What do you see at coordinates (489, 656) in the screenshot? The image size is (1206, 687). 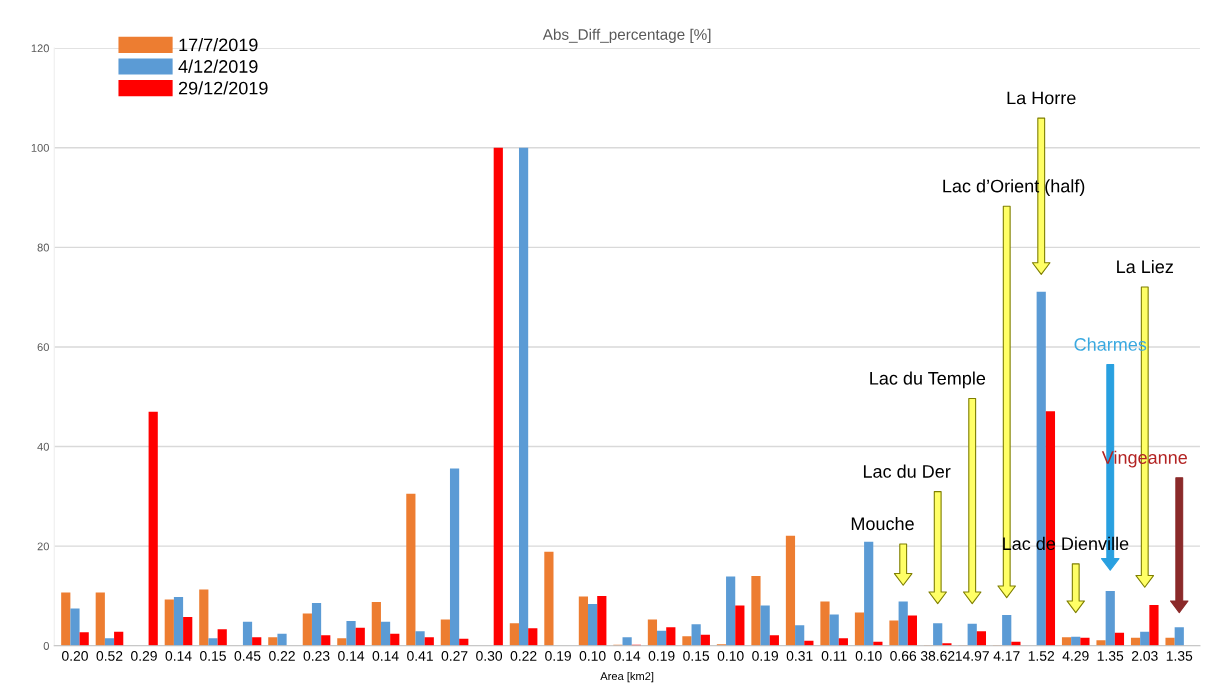 I see `x-tick-label: 0.30` at bounding box center [489, 656].